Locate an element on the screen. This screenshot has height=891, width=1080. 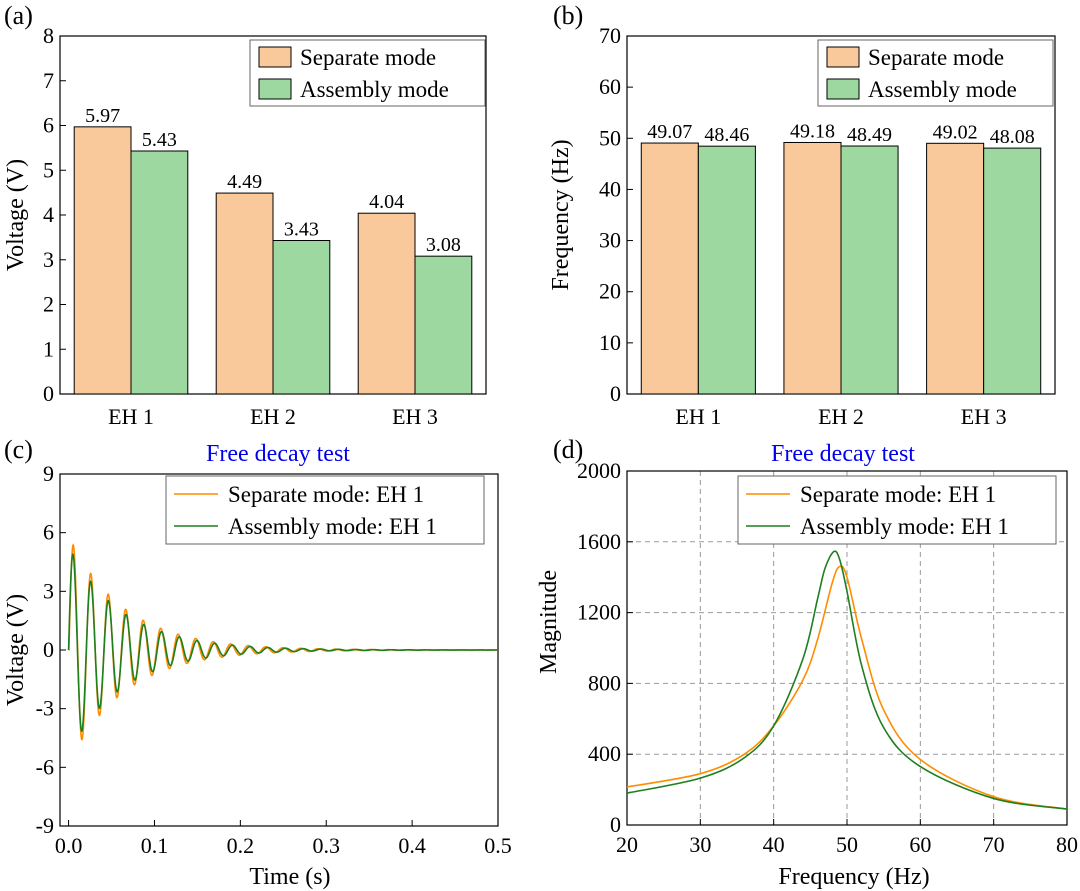
panel-d-ytick-label: 2000 is located at coordinates (599, 470).